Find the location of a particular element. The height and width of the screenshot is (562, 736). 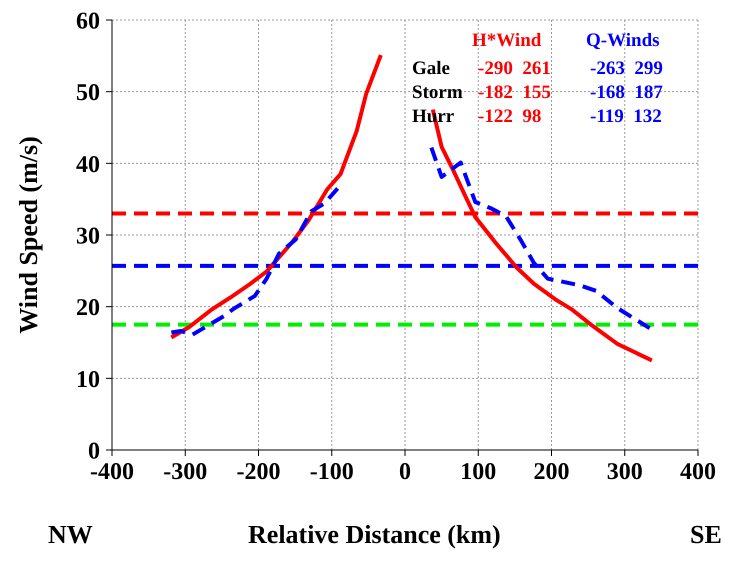

annotation: -119 132 is located at coordinates (626, 117).